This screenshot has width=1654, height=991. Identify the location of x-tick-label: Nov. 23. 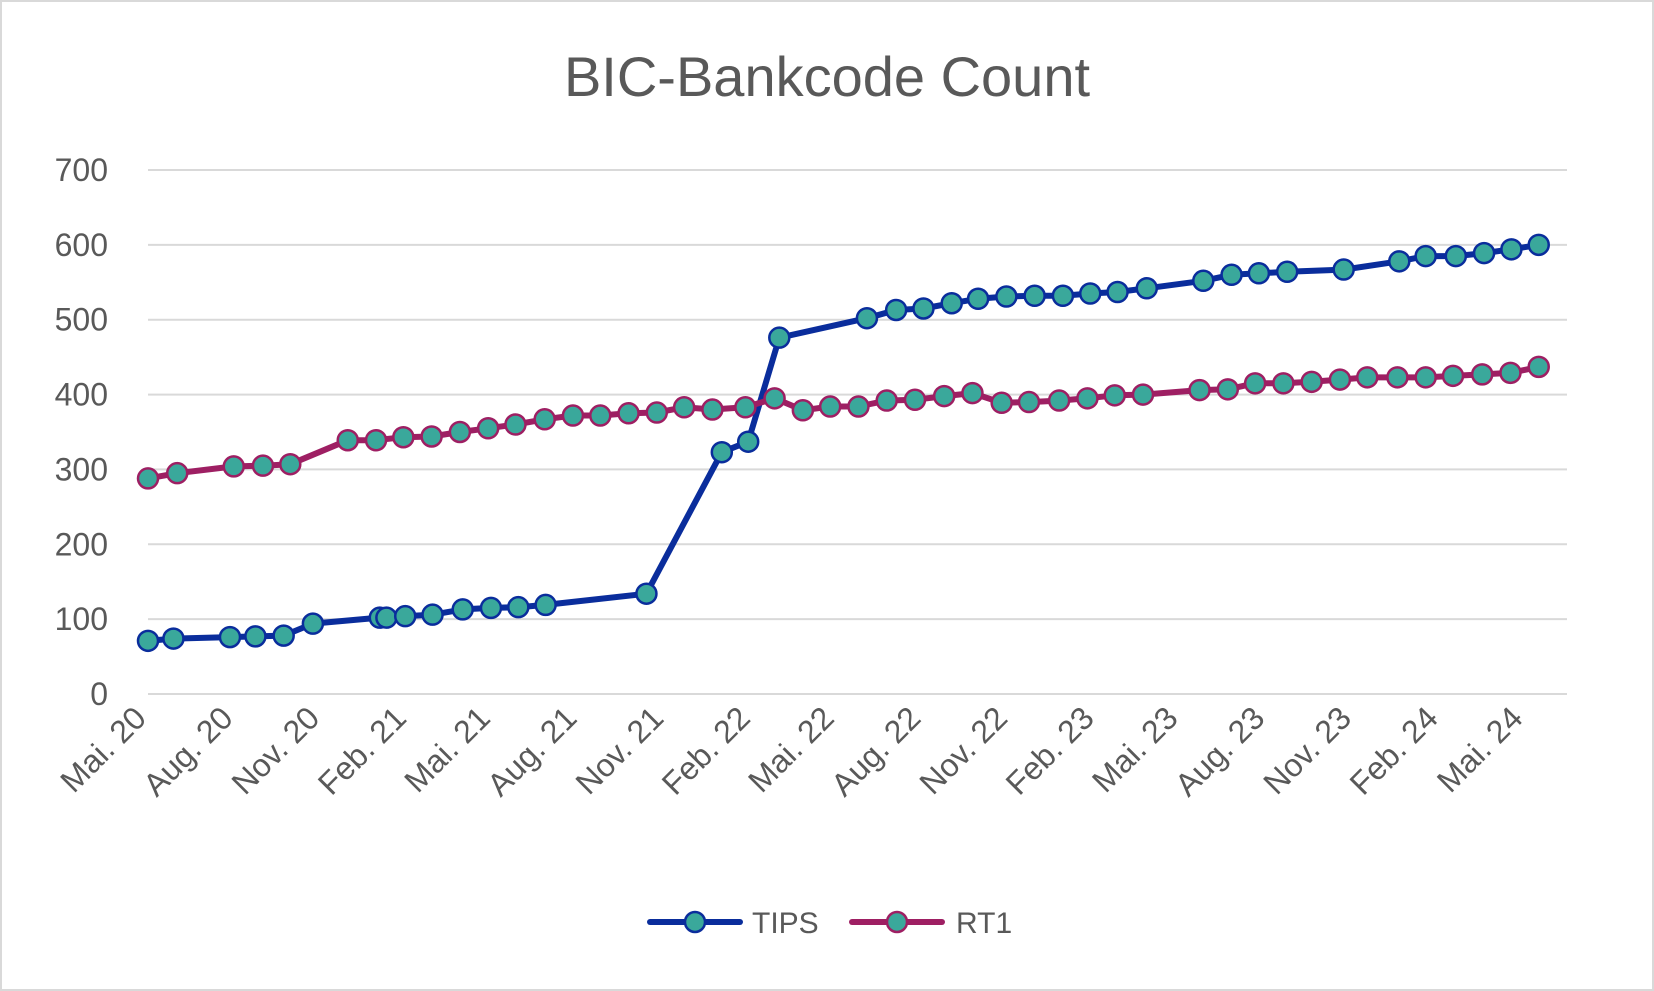
(1307, 750).